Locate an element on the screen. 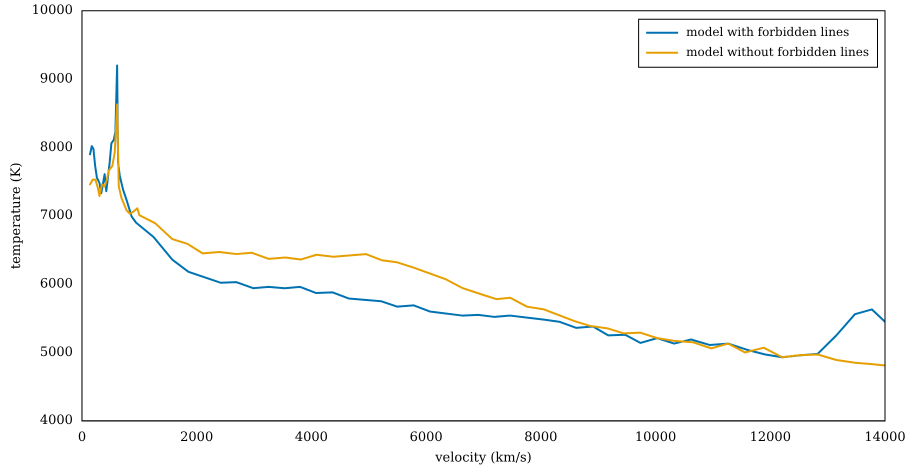  y-tick-label: 5000 is located at coordinates (56, 352).